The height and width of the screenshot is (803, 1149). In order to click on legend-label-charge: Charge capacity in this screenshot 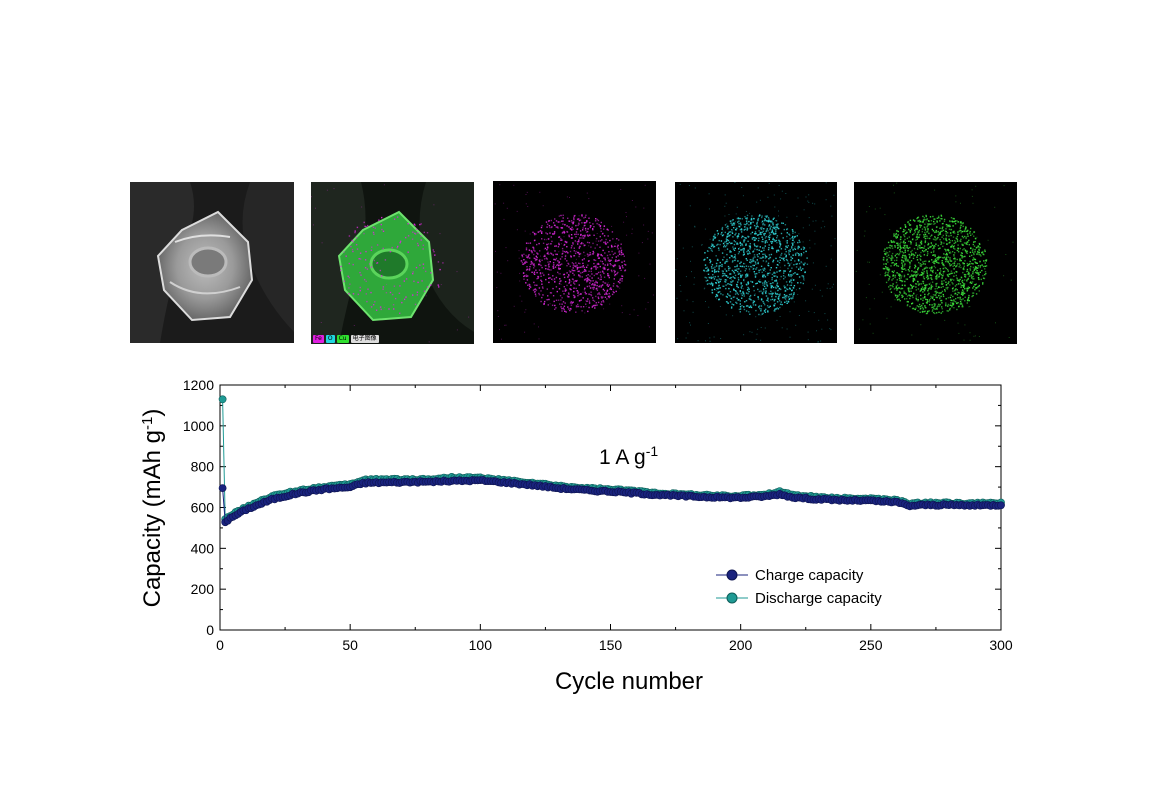, I will do `click(809, 575)`.